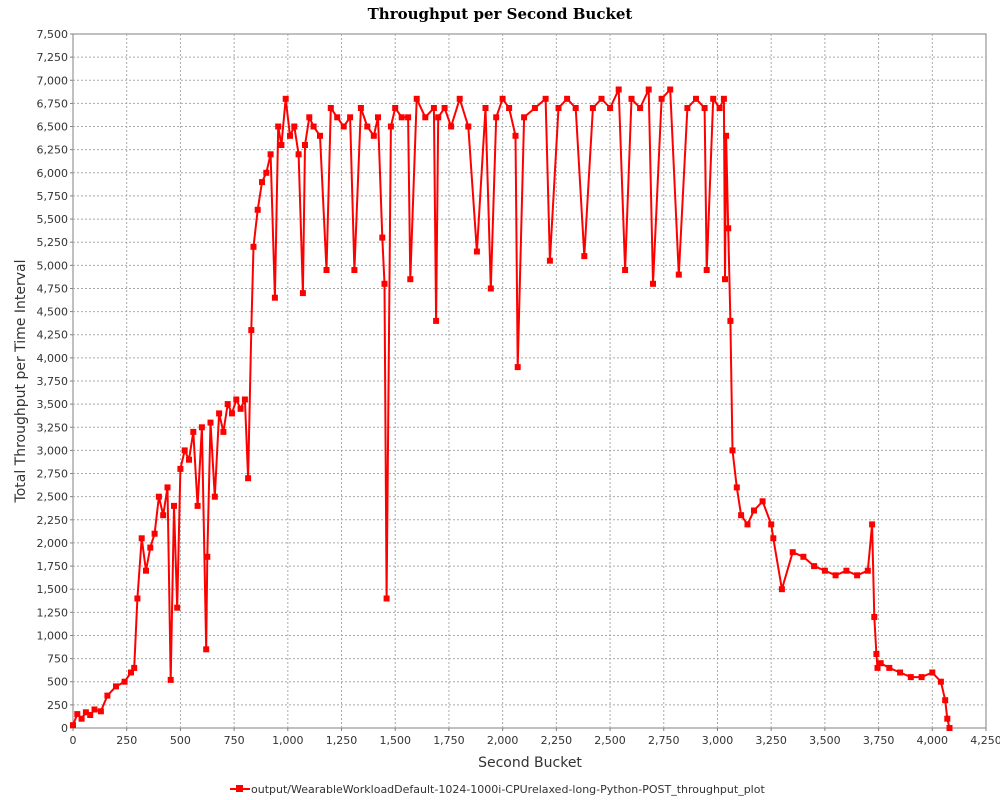 This screenshot has width=1000, height=800. I want to click on y-tick-label: 2,000, so click(53, 543).